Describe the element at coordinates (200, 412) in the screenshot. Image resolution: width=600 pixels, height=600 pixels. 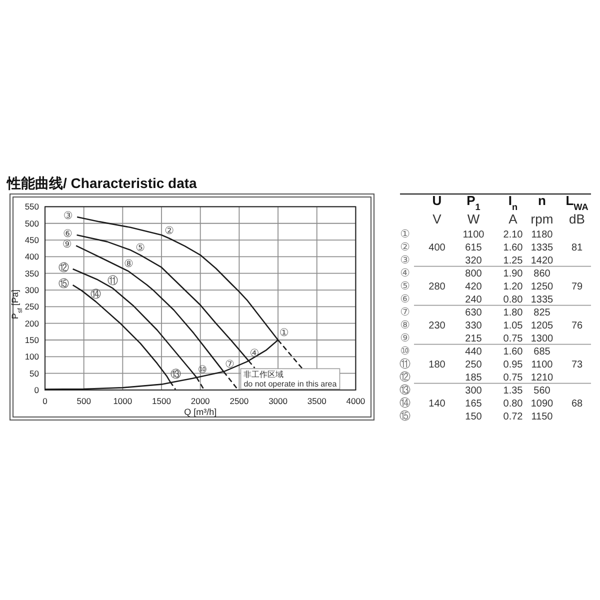
I see `x-axis-title: Q [m³/h]` at that location.